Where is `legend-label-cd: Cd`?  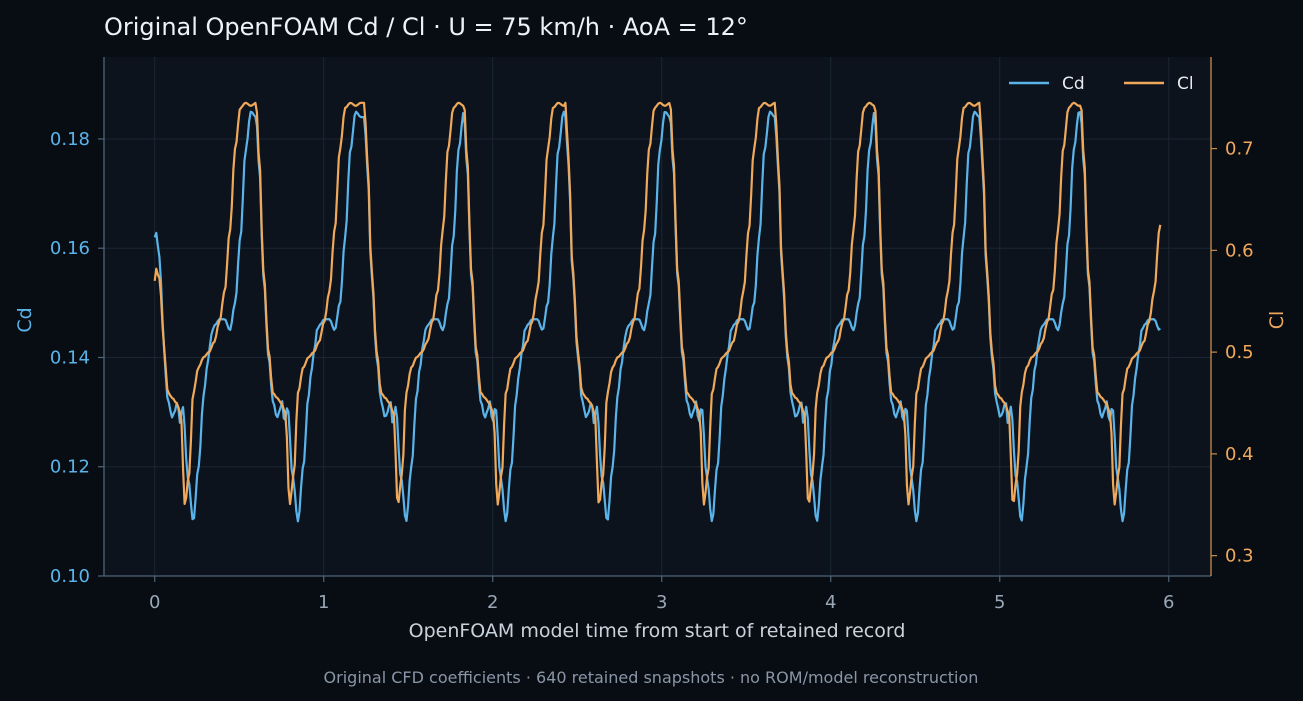
legend-label-cd: Cd is located at coordinates (1073, 84).